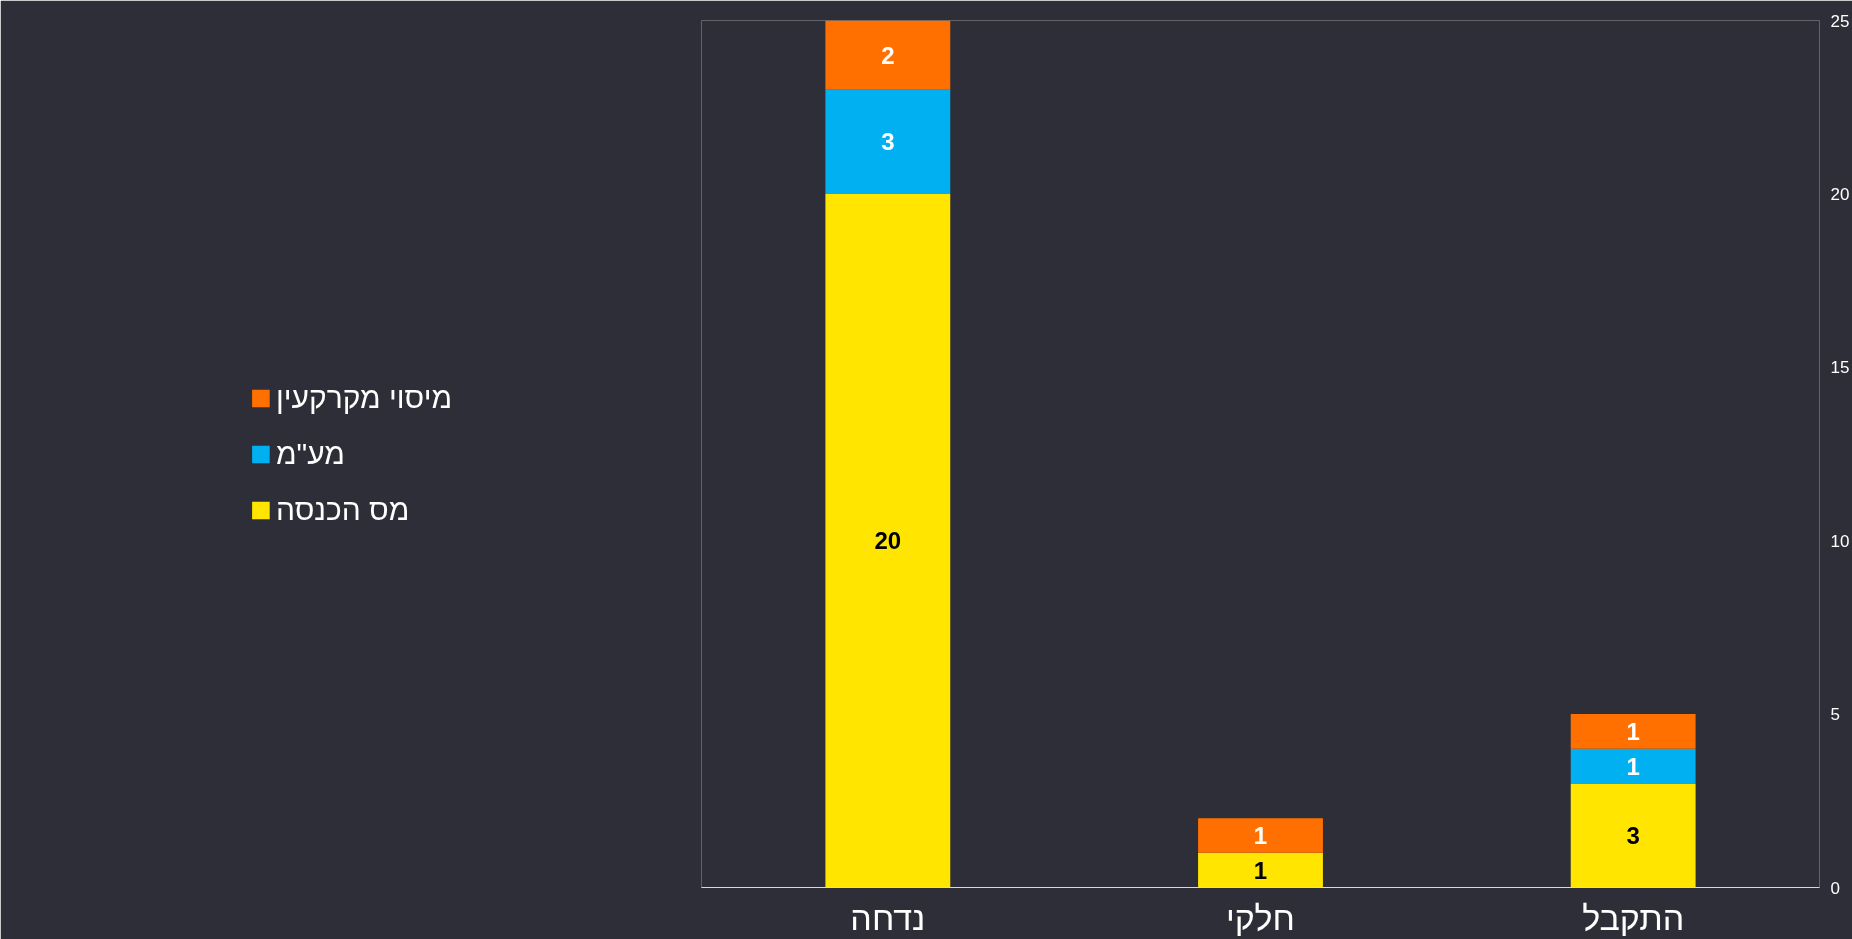 This screenshot has height=939, width=1852. I want to click on y-tick-label: 10, so click(1840, 541).